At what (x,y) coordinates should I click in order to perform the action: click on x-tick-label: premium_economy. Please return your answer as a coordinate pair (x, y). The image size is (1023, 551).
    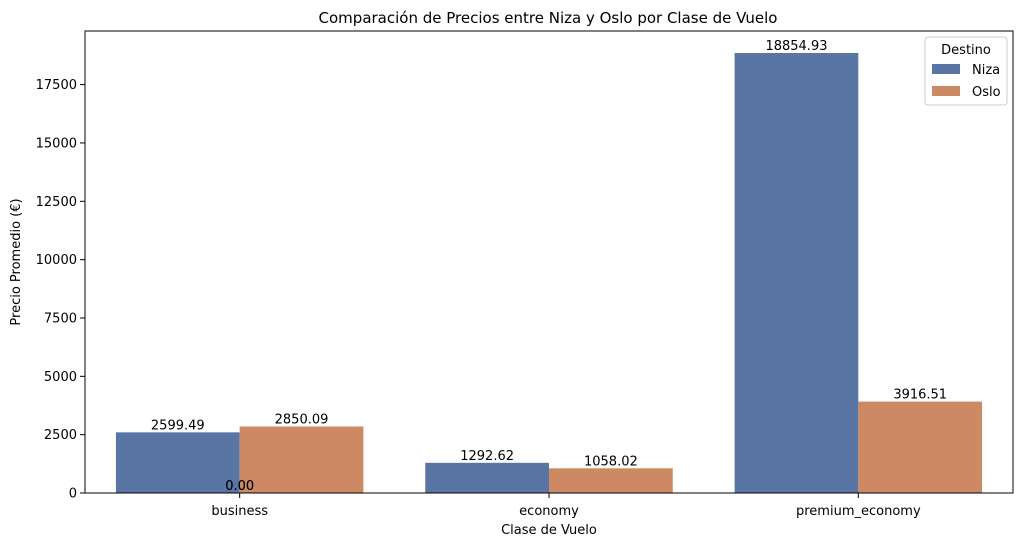
    Looking at the image, I should click on (858, 511).